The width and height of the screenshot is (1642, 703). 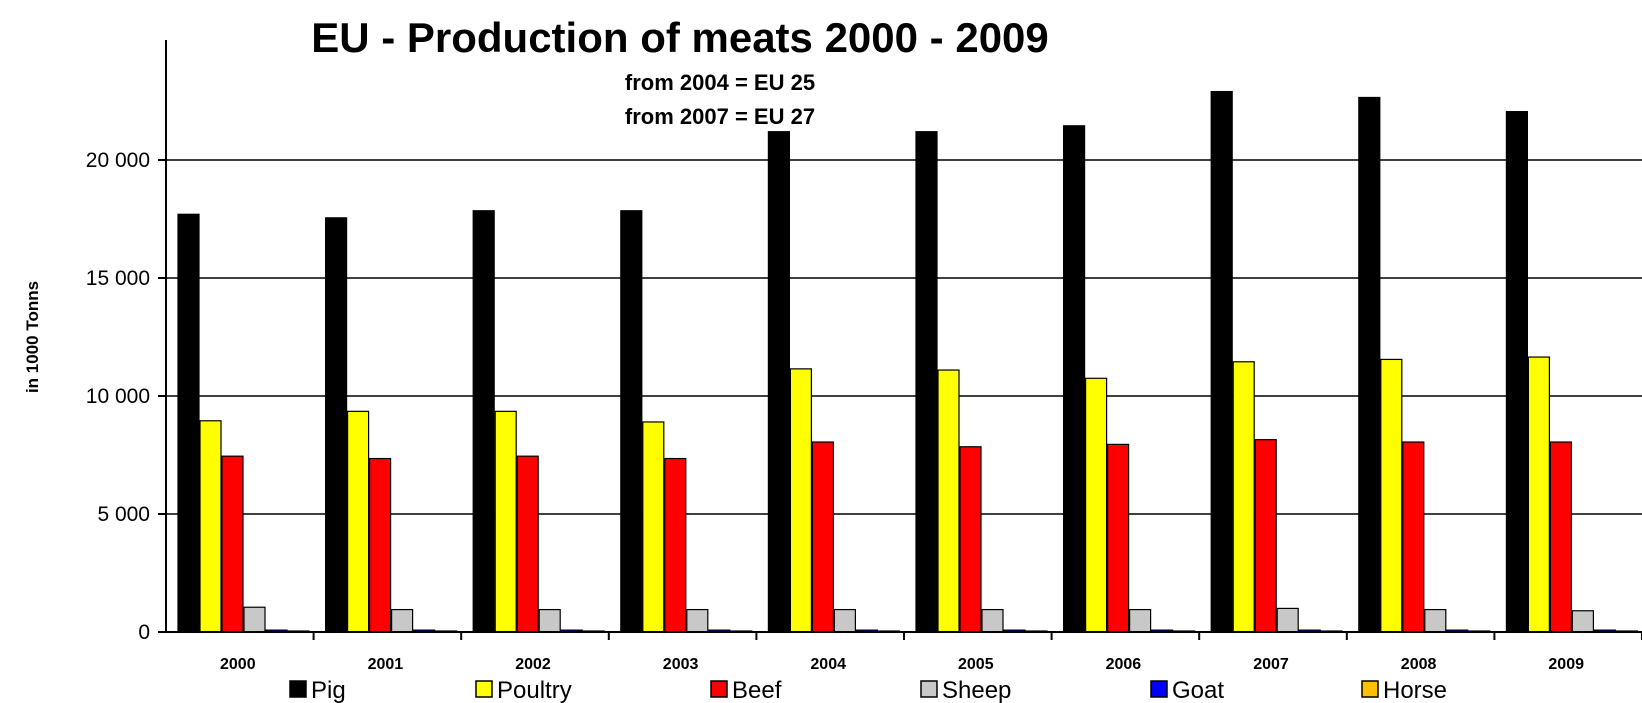 I want to click on bar-sheep-2007, so click(x=1287, y=620).